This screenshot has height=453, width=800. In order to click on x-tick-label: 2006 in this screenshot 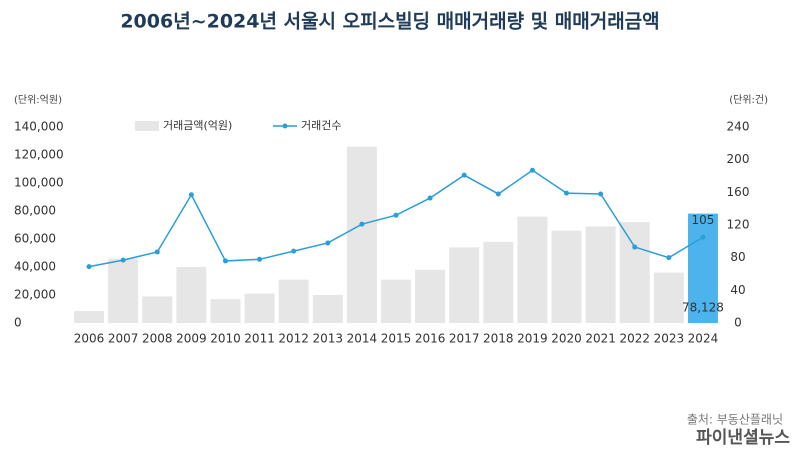, I will do `click(89, 339)`.